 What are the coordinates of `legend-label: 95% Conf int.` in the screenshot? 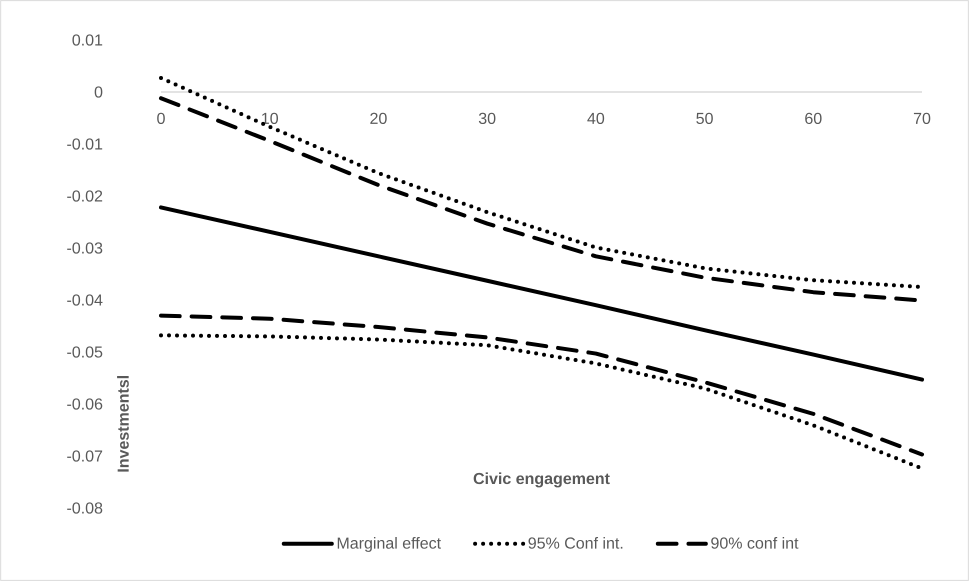 It's located at (575, 543).